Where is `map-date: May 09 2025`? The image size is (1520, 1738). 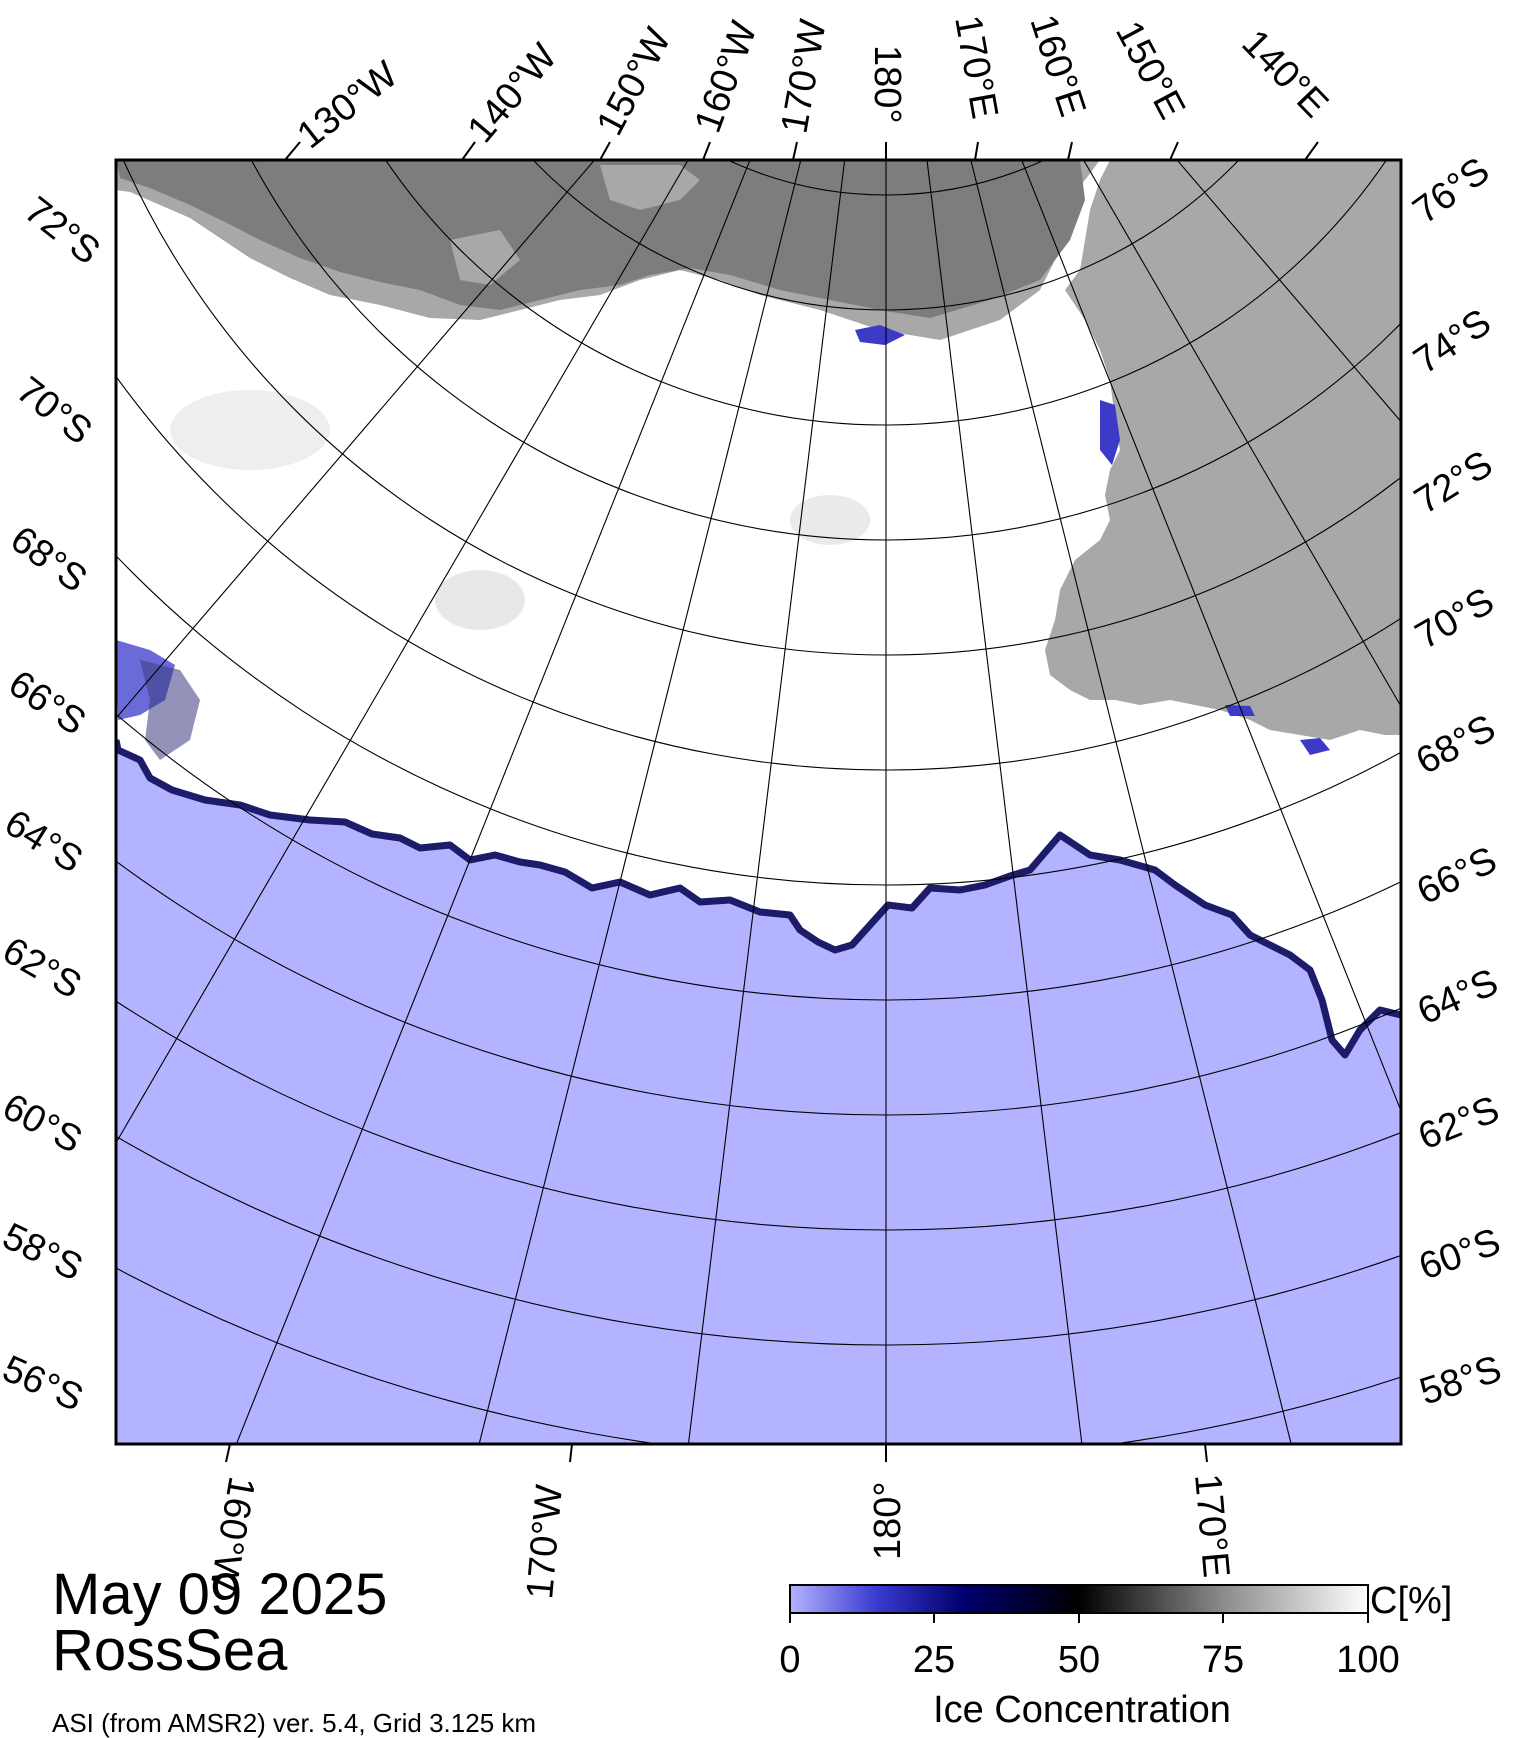
map-date: May 09 2025 is located at coordinates (220, 1594).